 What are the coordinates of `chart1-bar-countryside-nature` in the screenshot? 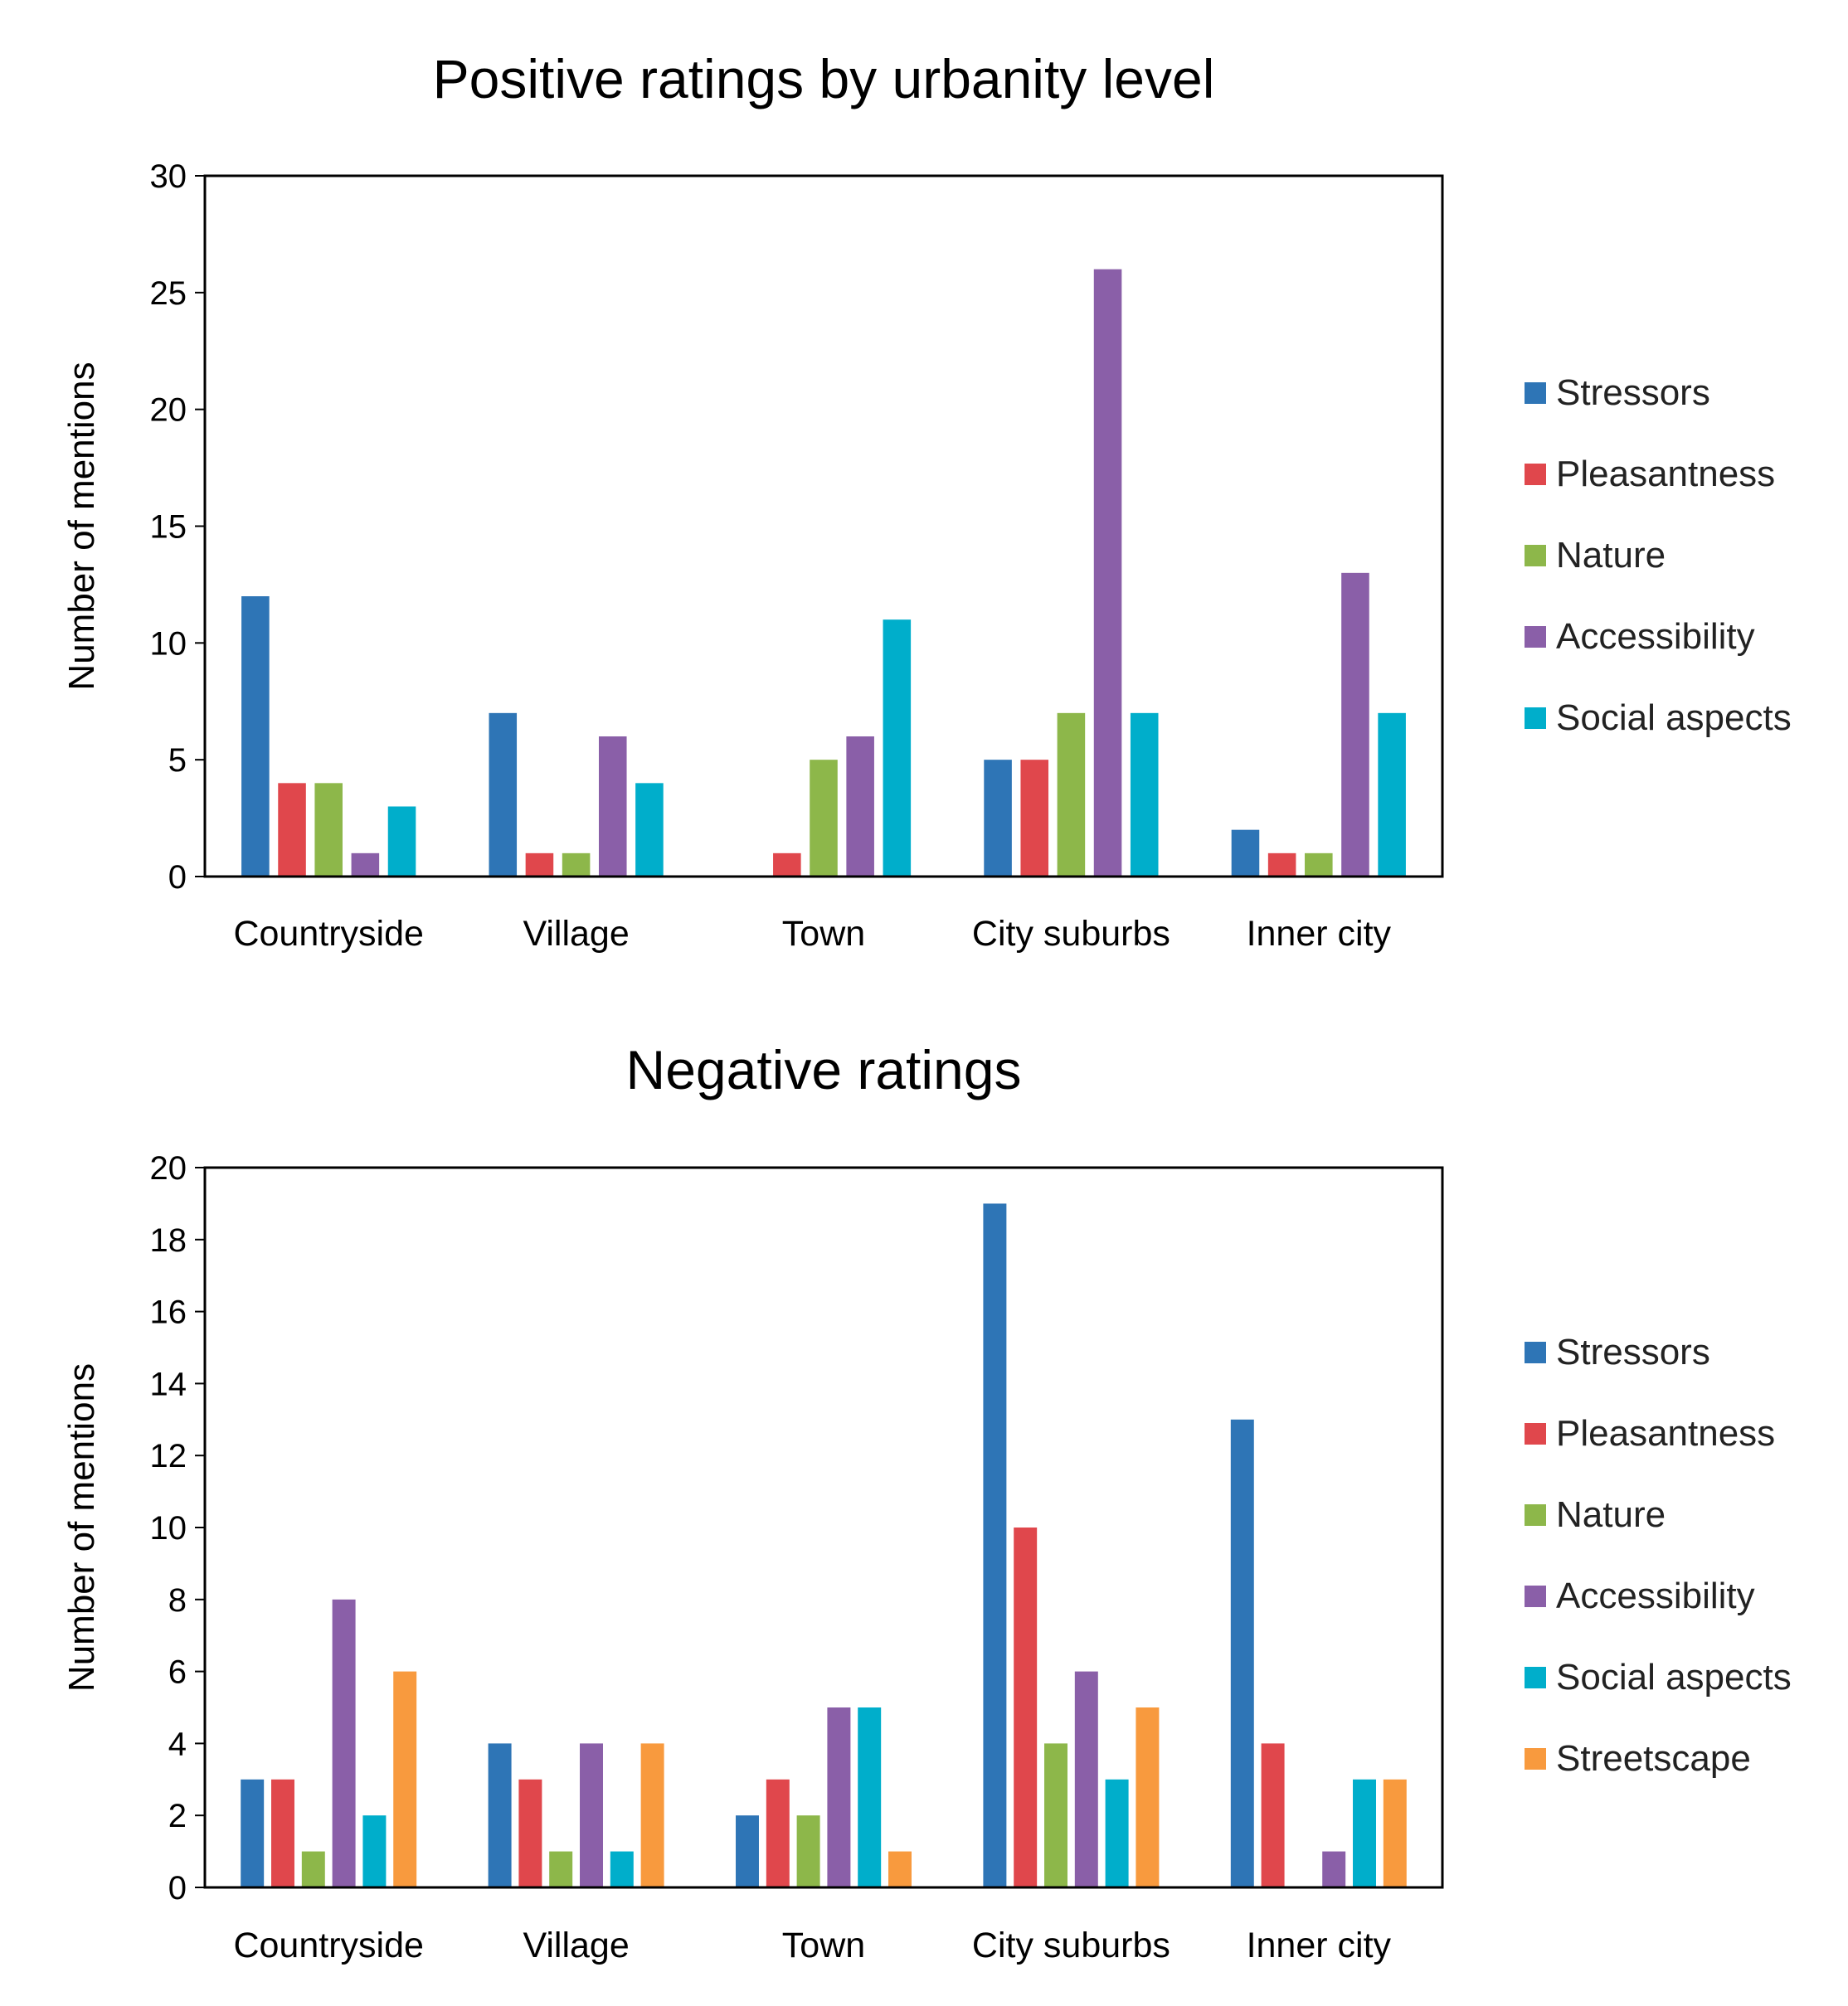 It's located at (328, 830).